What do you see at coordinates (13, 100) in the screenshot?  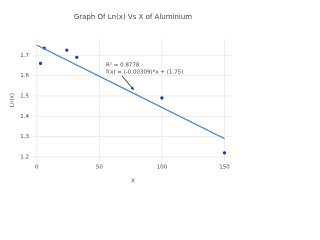 I see `y-axis-label: Ln(x)` at bounding box center [13, 100].